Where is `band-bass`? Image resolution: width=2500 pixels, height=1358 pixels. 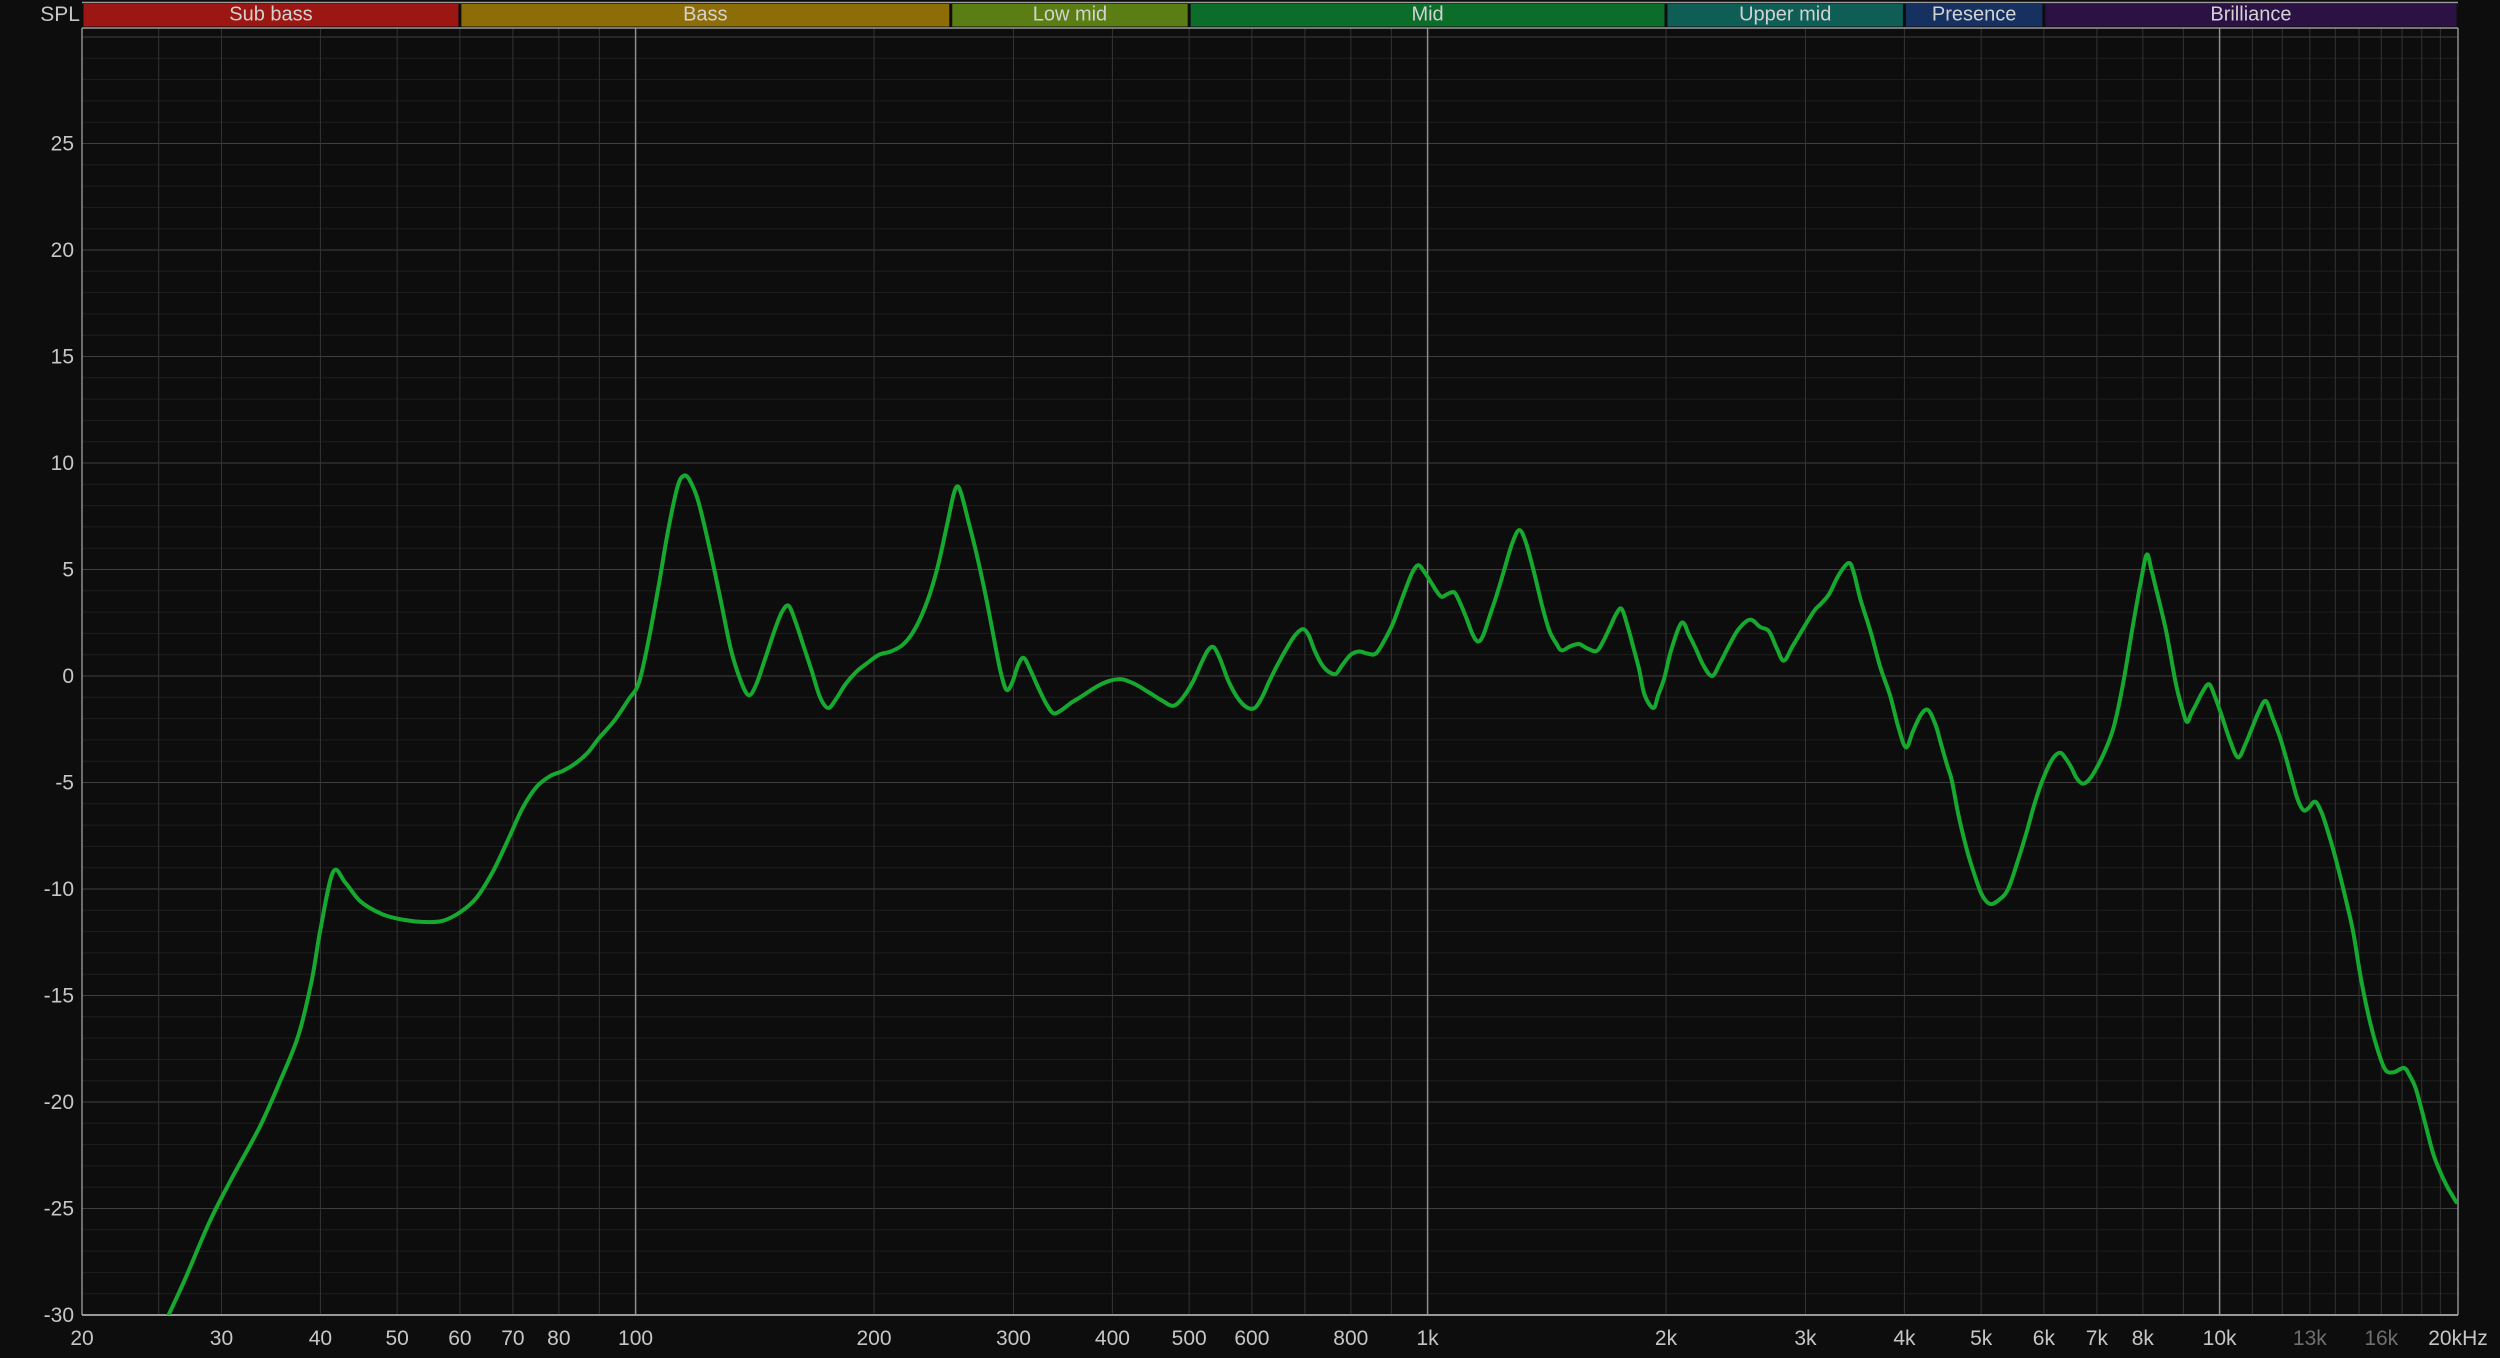
band-bass is located at coordinates (705, 15).